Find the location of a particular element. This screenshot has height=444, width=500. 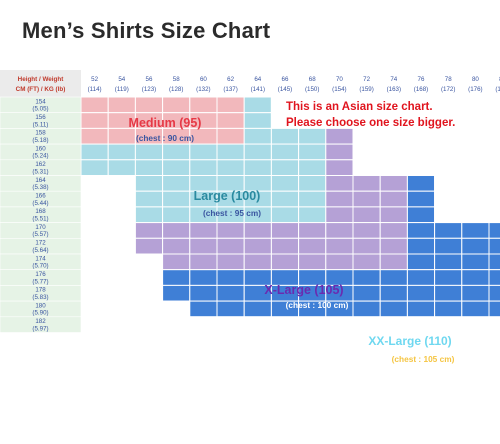

height-cm-label: 160 is located at coordinates (40, 148).